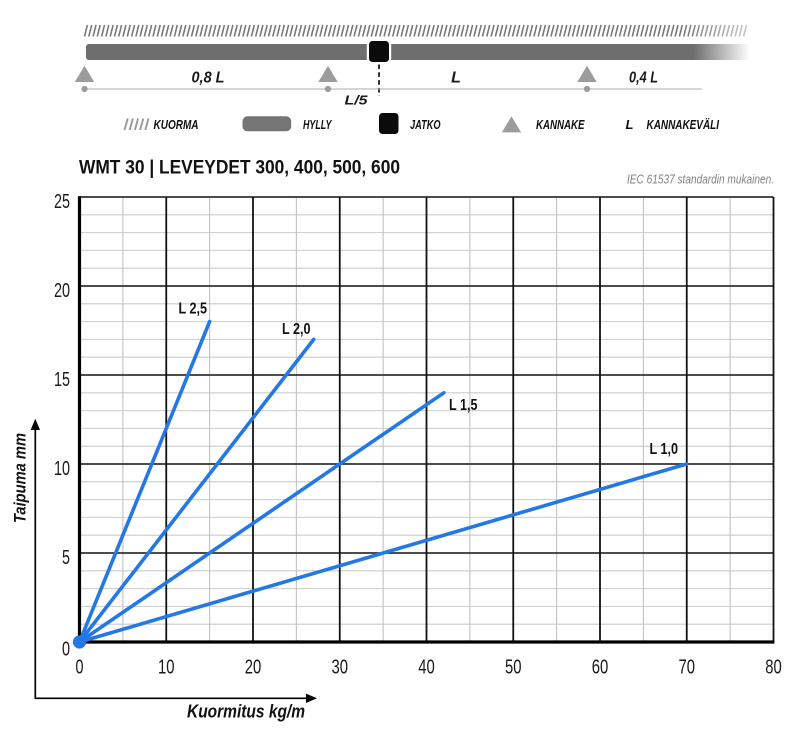 Image resolution: width=800 pixels, height=741 pixels. Describe the element at coordinates (463, 405) in the screenshot. I see `svg-text: L 1,5` at that location.